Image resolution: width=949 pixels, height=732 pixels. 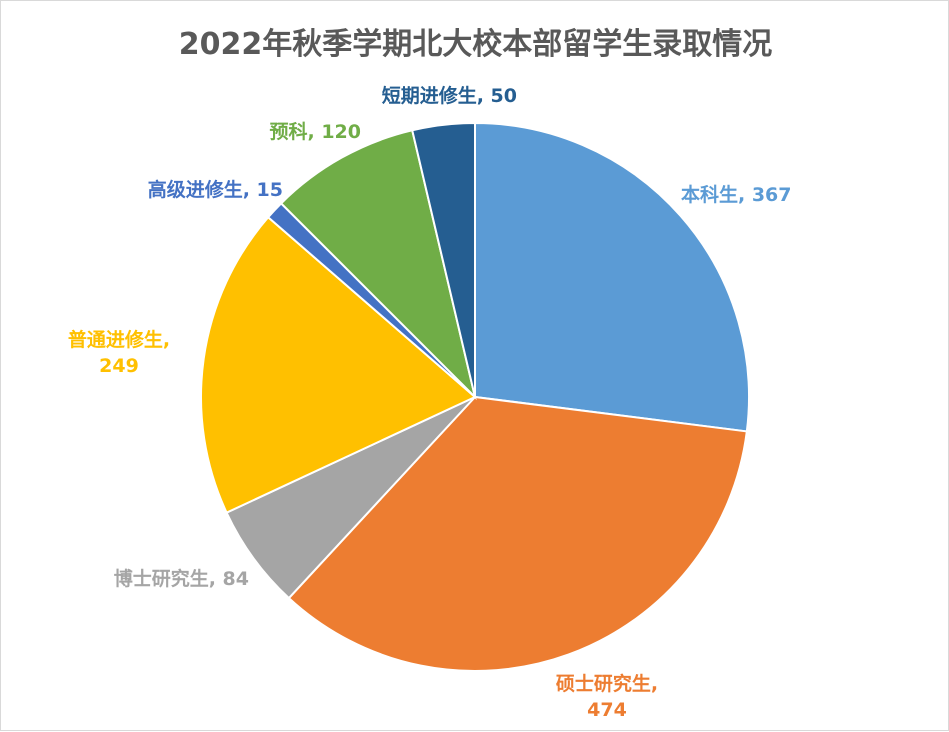 What do you see at coordinates (475, 44) in the screenshot?
I see `chart-title: 2022年秋季学期北大校本部留学生录取情况` at bounding box center [475, 44].